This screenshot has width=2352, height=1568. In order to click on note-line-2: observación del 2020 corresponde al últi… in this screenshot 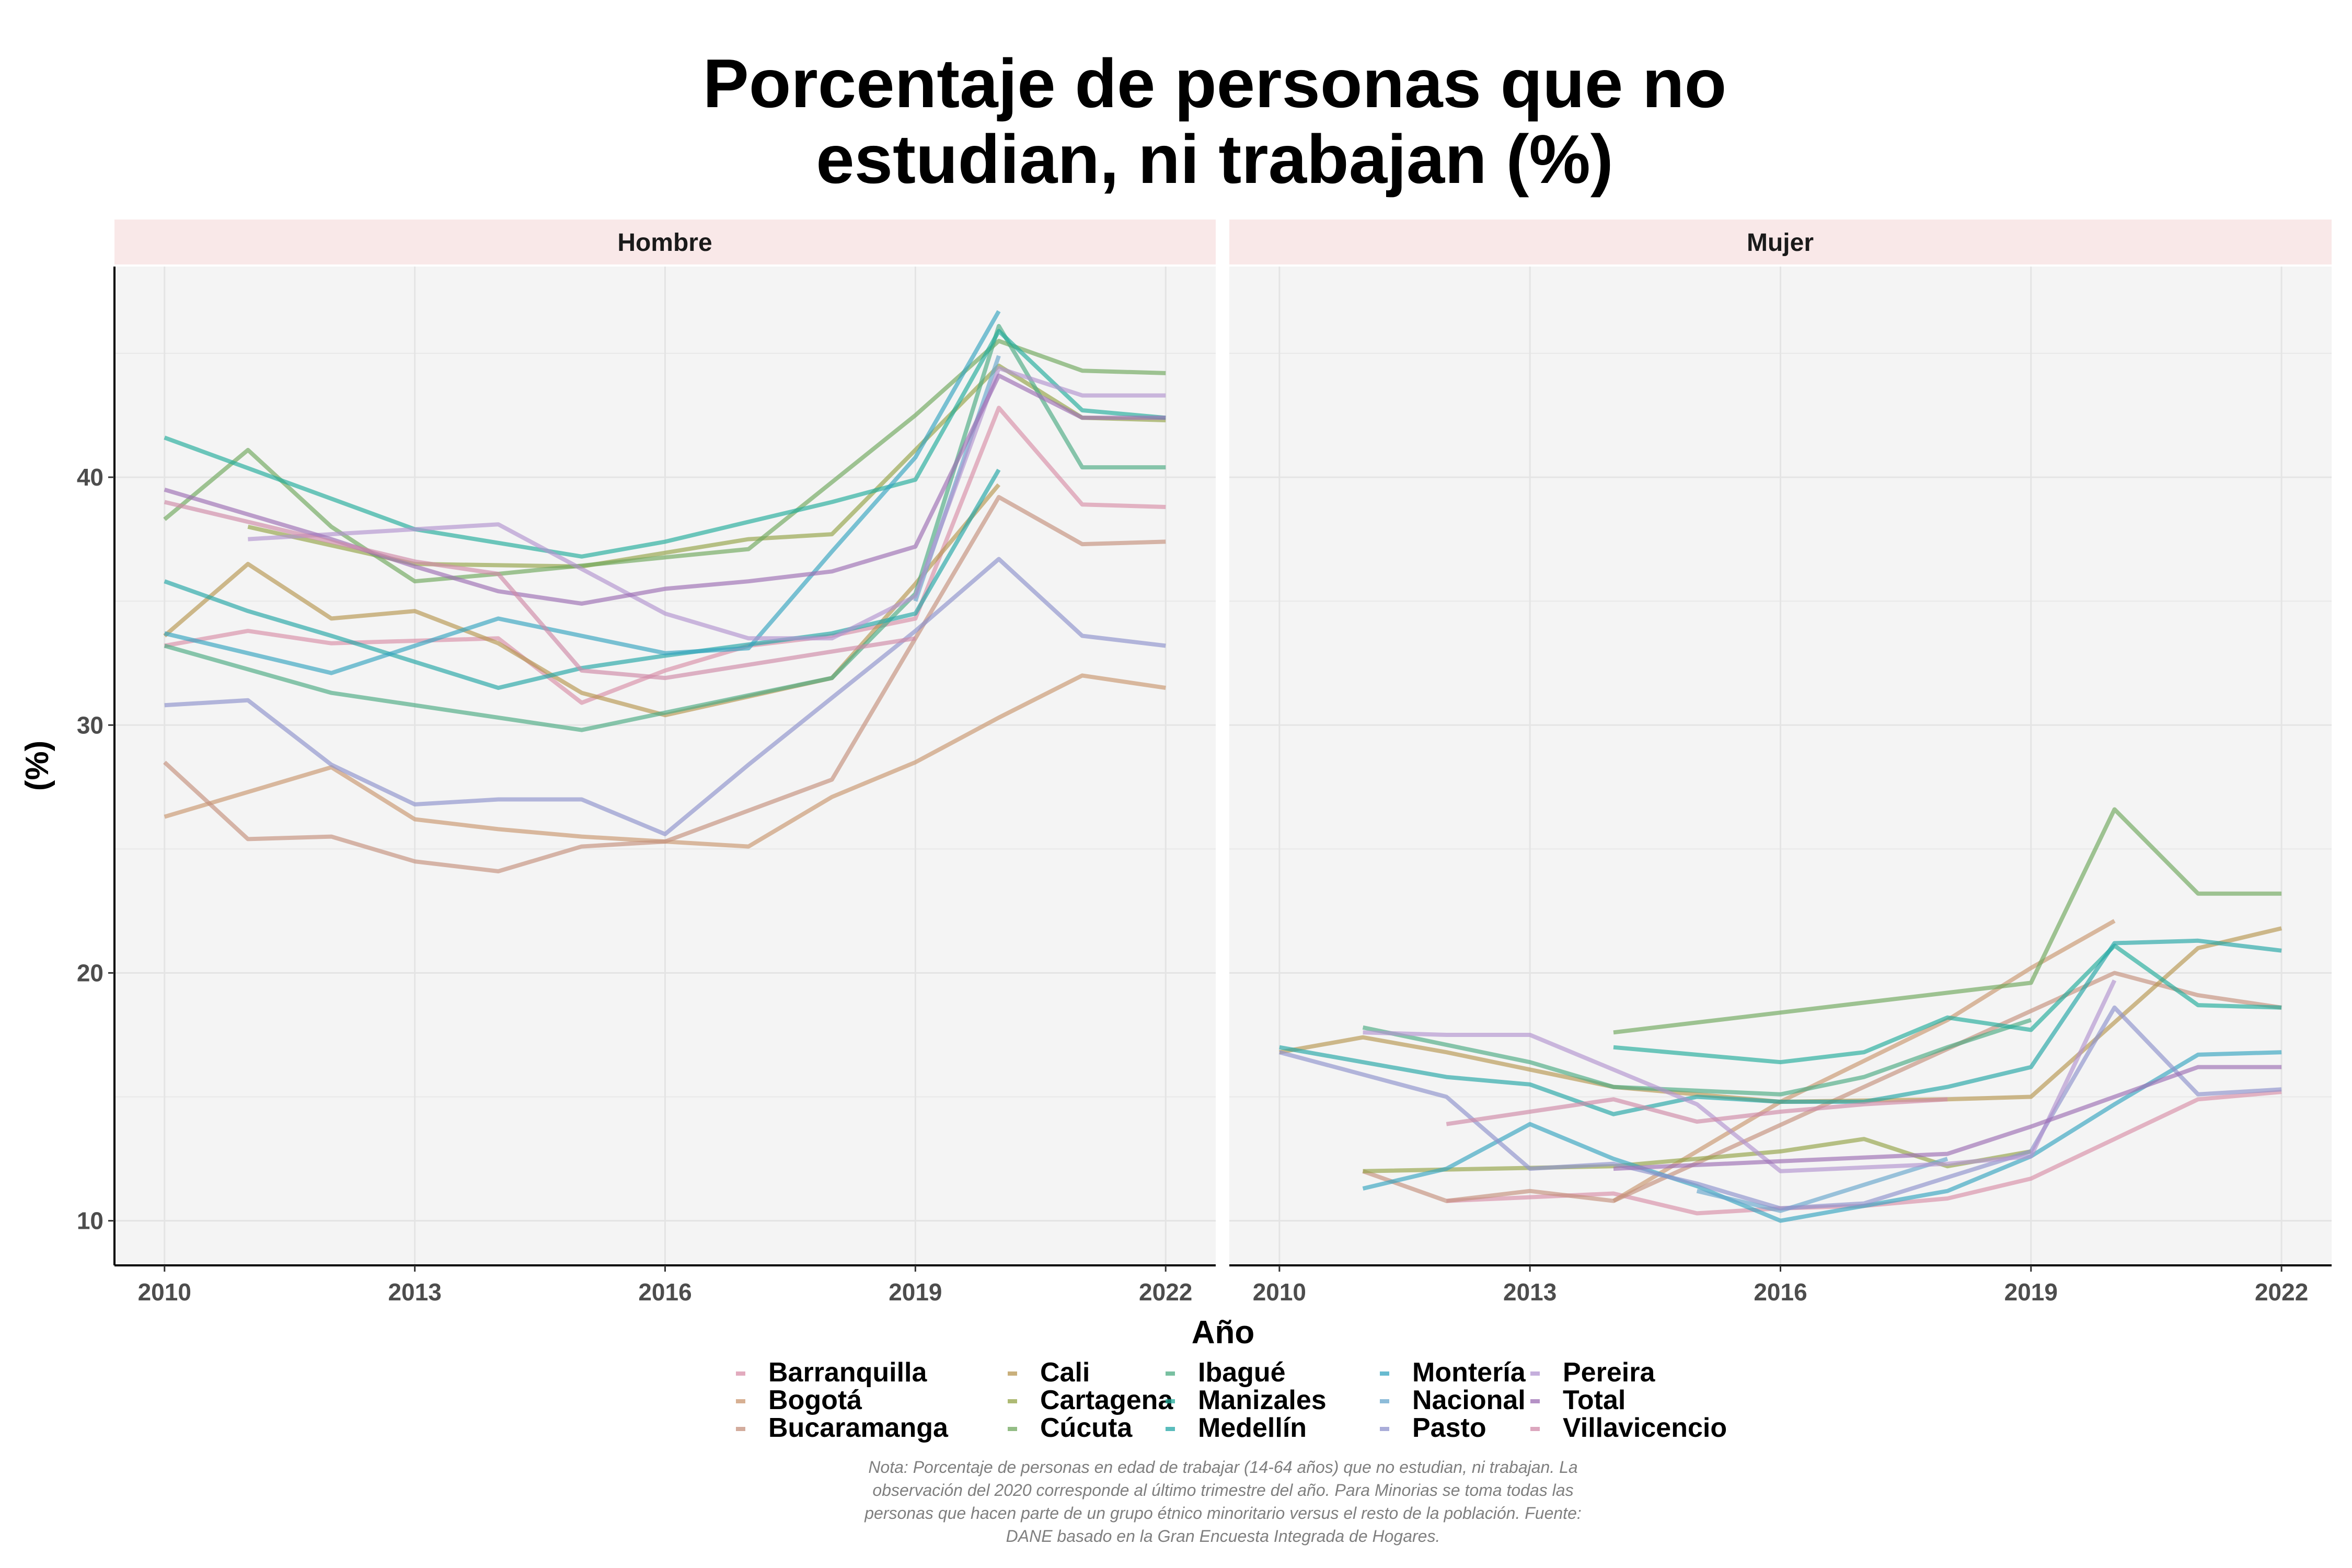, I will do `click(1222, 1490)`.